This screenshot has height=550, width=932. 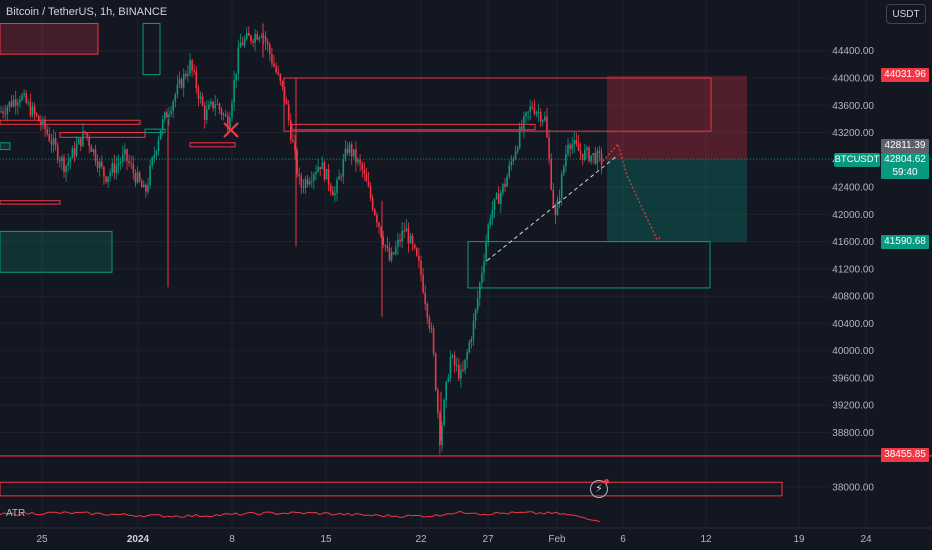 I want to click on time-axis: 25 2024 8 15 22 27 Feb 6 12 19 24, so click(x=454, y=539).